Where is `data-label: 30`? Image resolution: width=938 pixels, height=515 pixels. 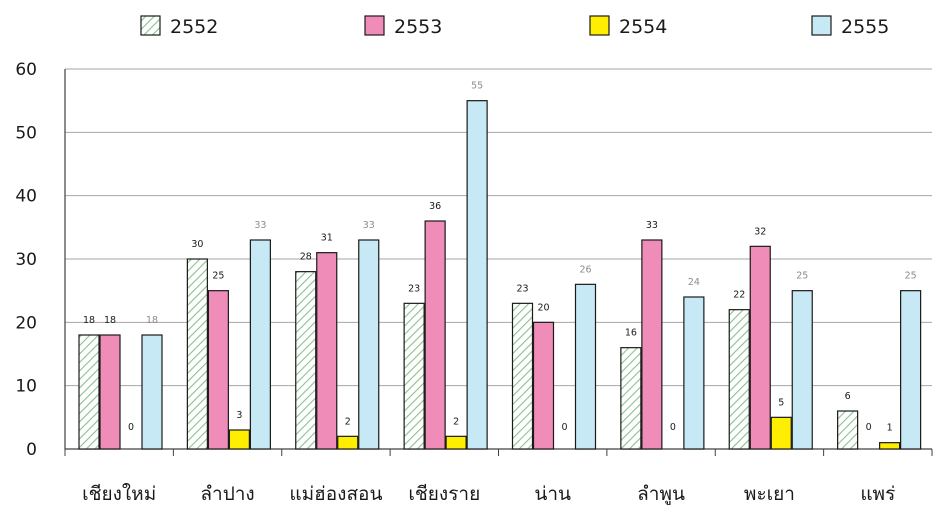
data-label: 30 is located at coordinates (197, 244).